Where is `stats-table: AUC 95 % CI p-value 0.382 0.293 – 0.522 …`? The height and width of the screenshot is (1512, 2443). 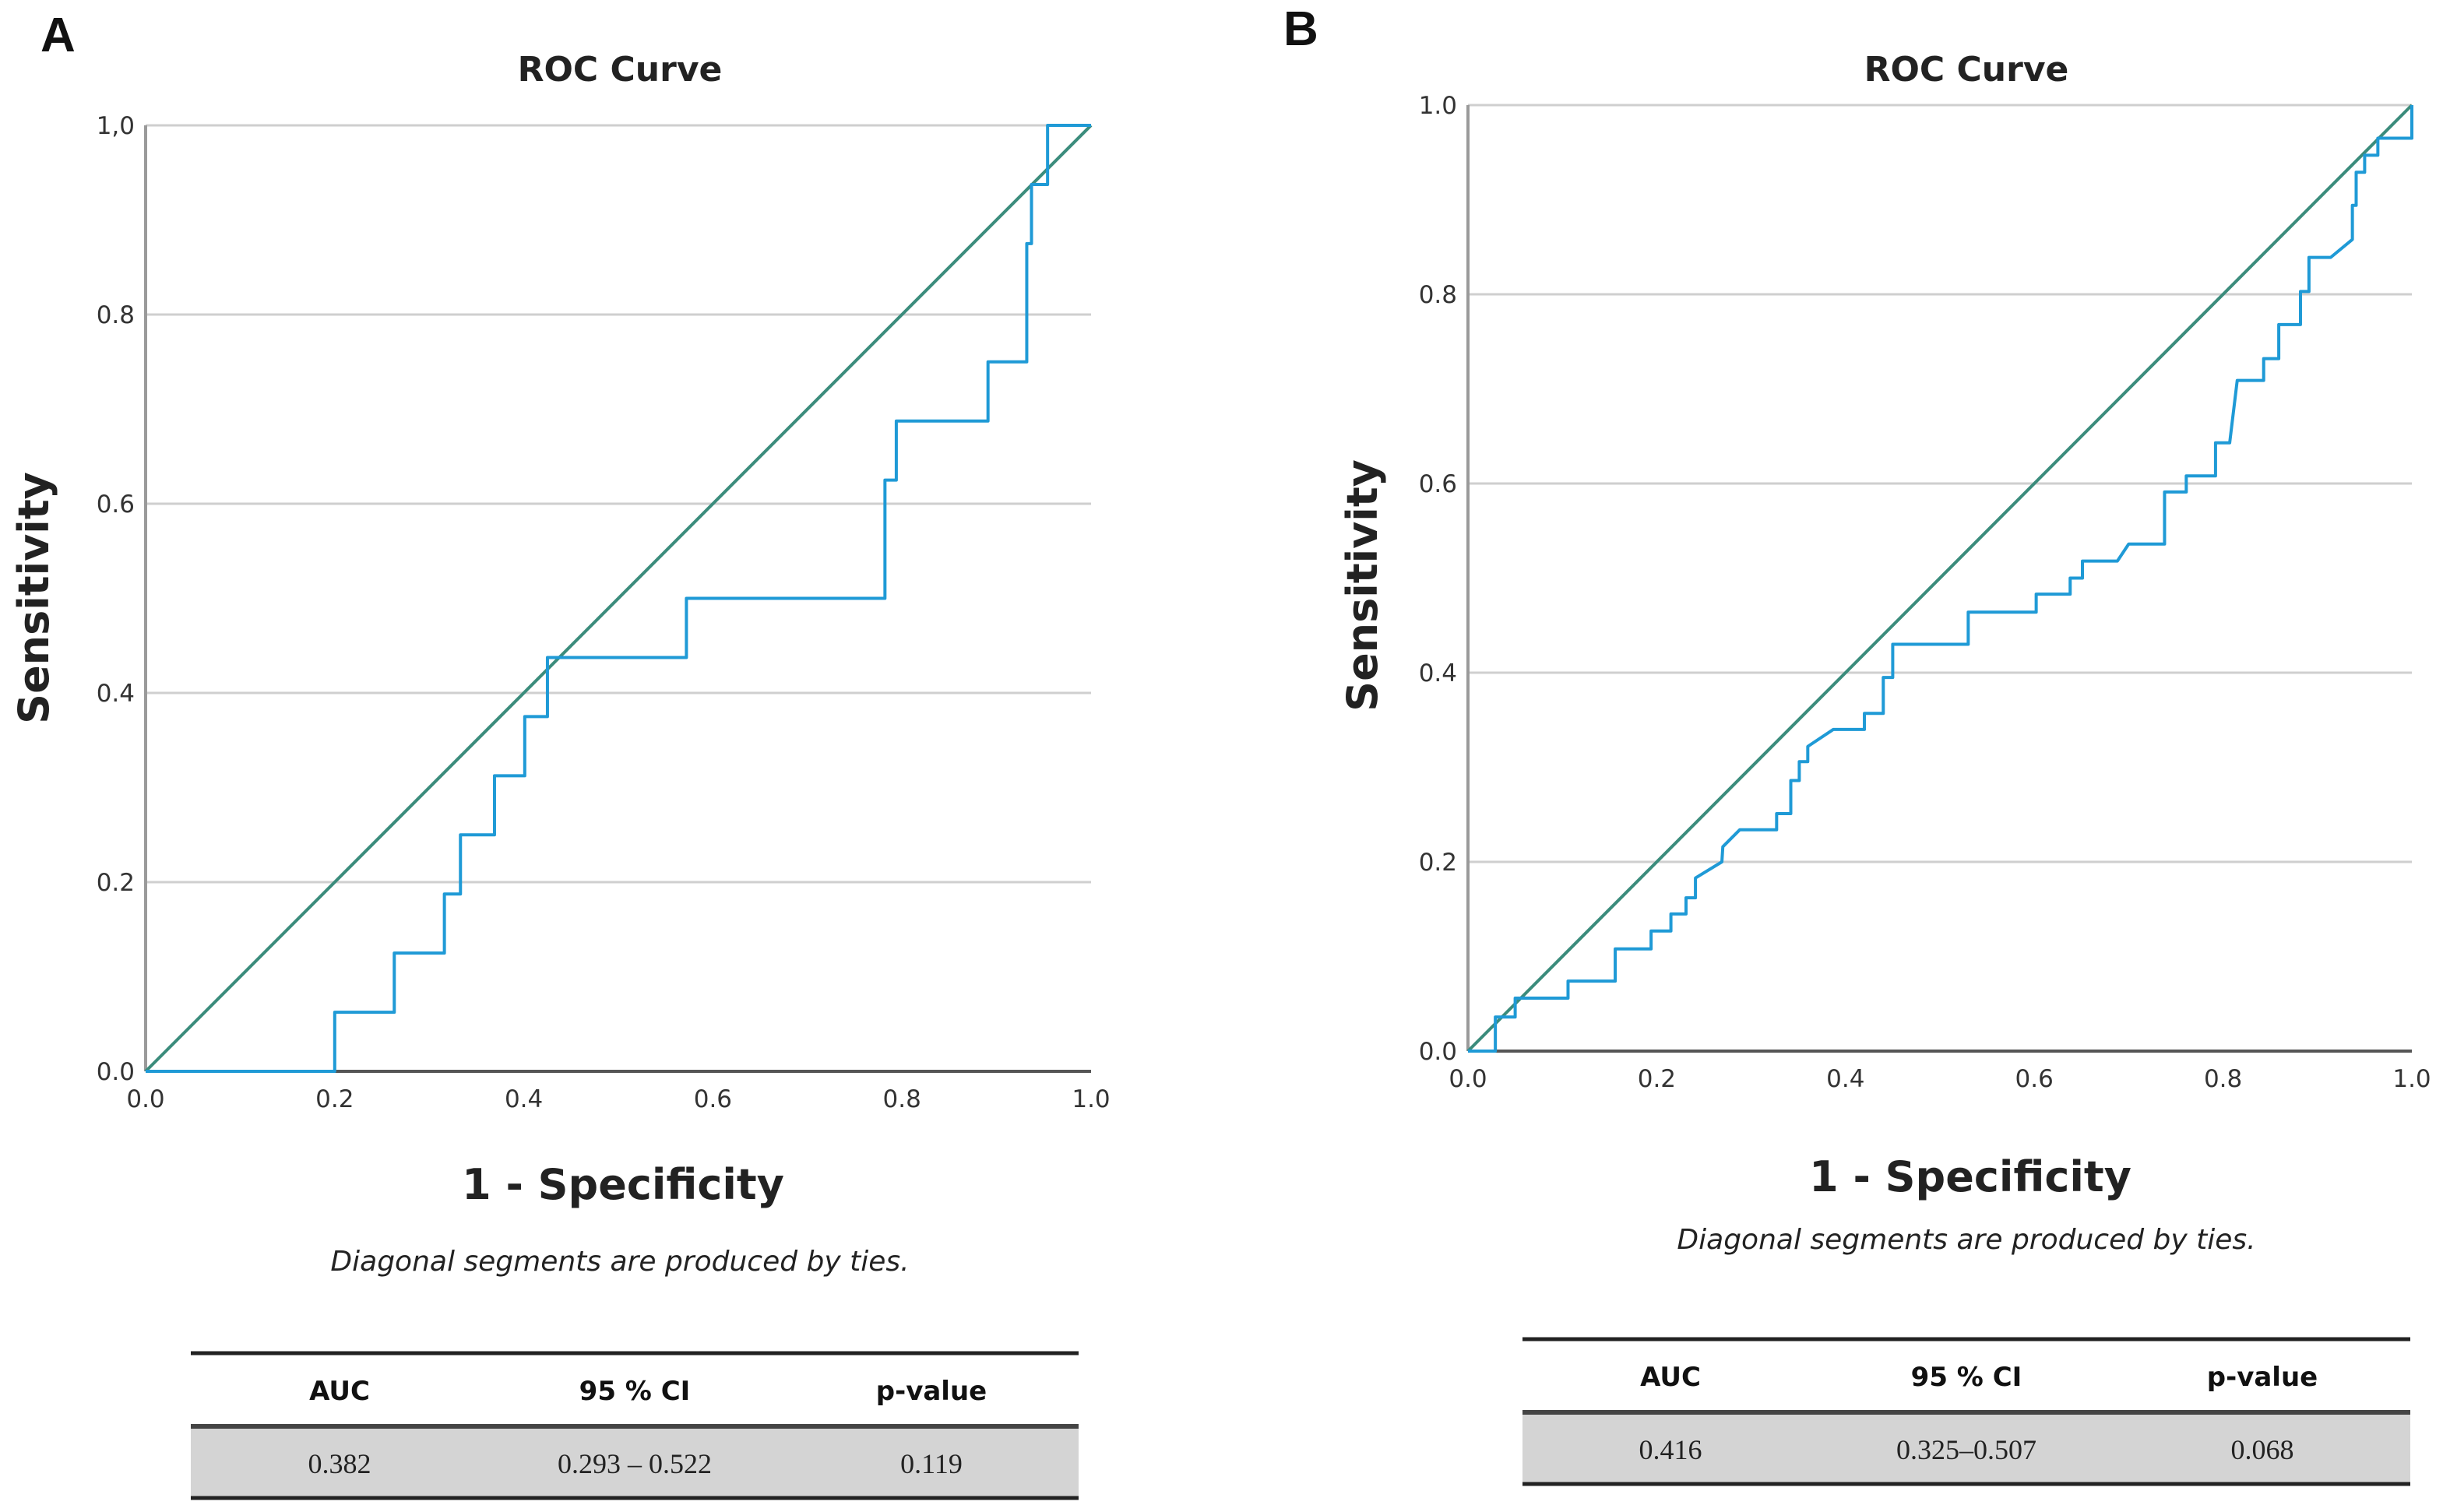
stats-table: AUC 95 % CI p-value 0.382 0.293 – 0.522 … is located at coordinates (635, 1425).